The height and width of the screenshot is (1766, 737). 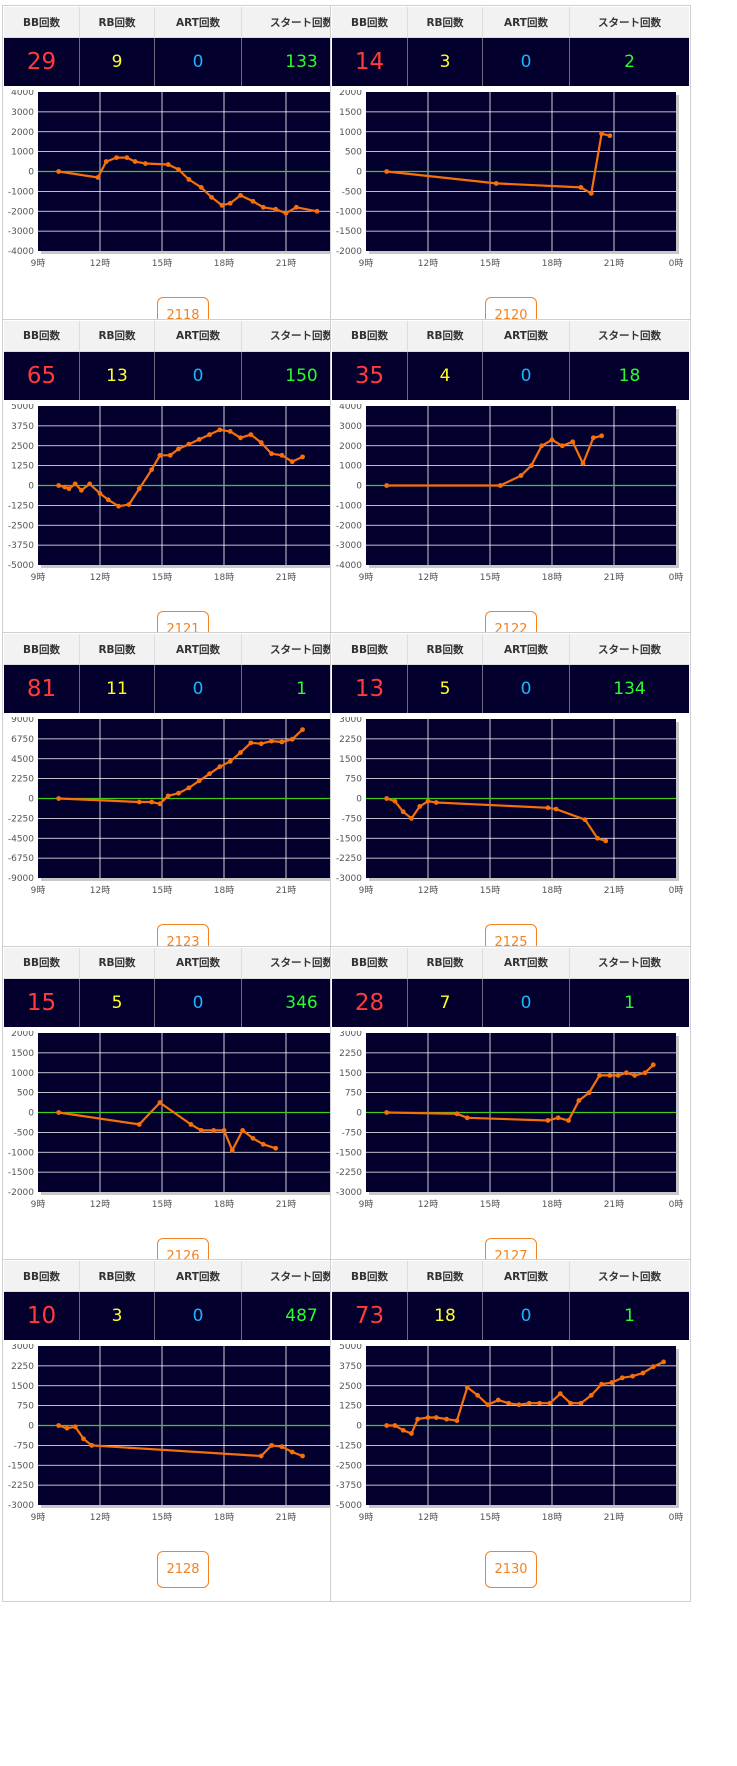 I want to click on machine-number-button: 2128, so click(x=183, y=1569).